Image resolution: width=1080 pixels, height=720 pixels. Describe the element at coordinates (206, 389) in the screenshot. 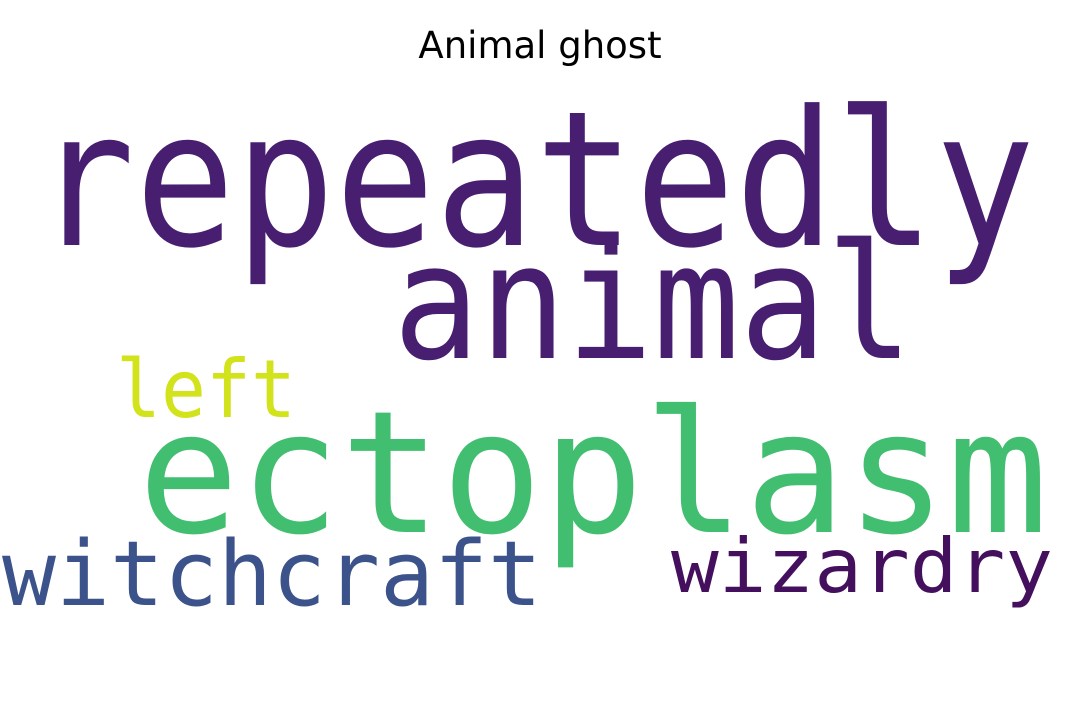

I see `word-left: left` at that location.